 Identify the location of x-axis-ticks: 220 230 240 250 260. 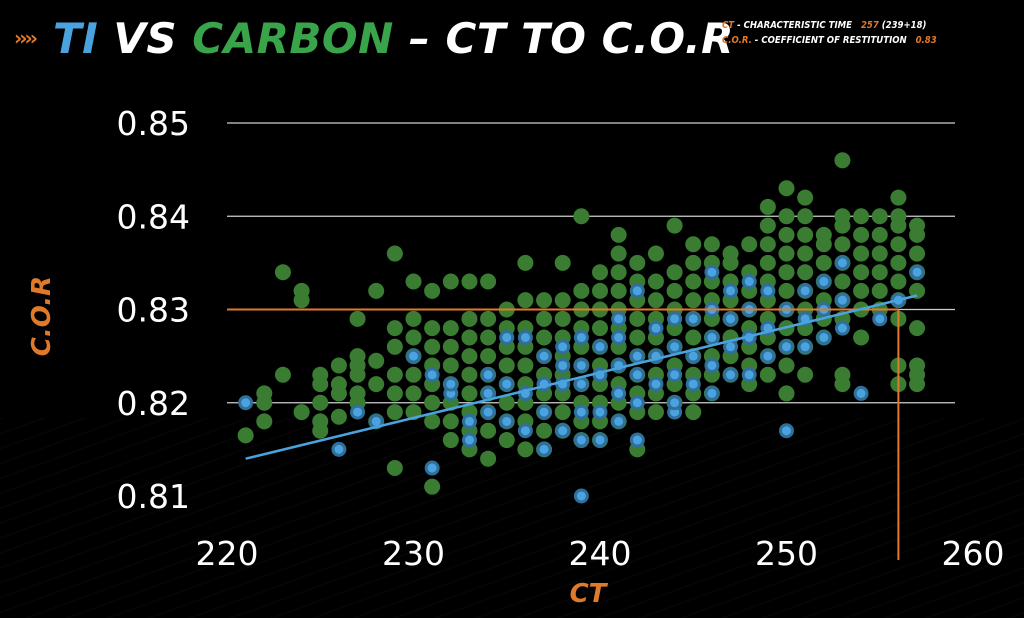
(600, 553).